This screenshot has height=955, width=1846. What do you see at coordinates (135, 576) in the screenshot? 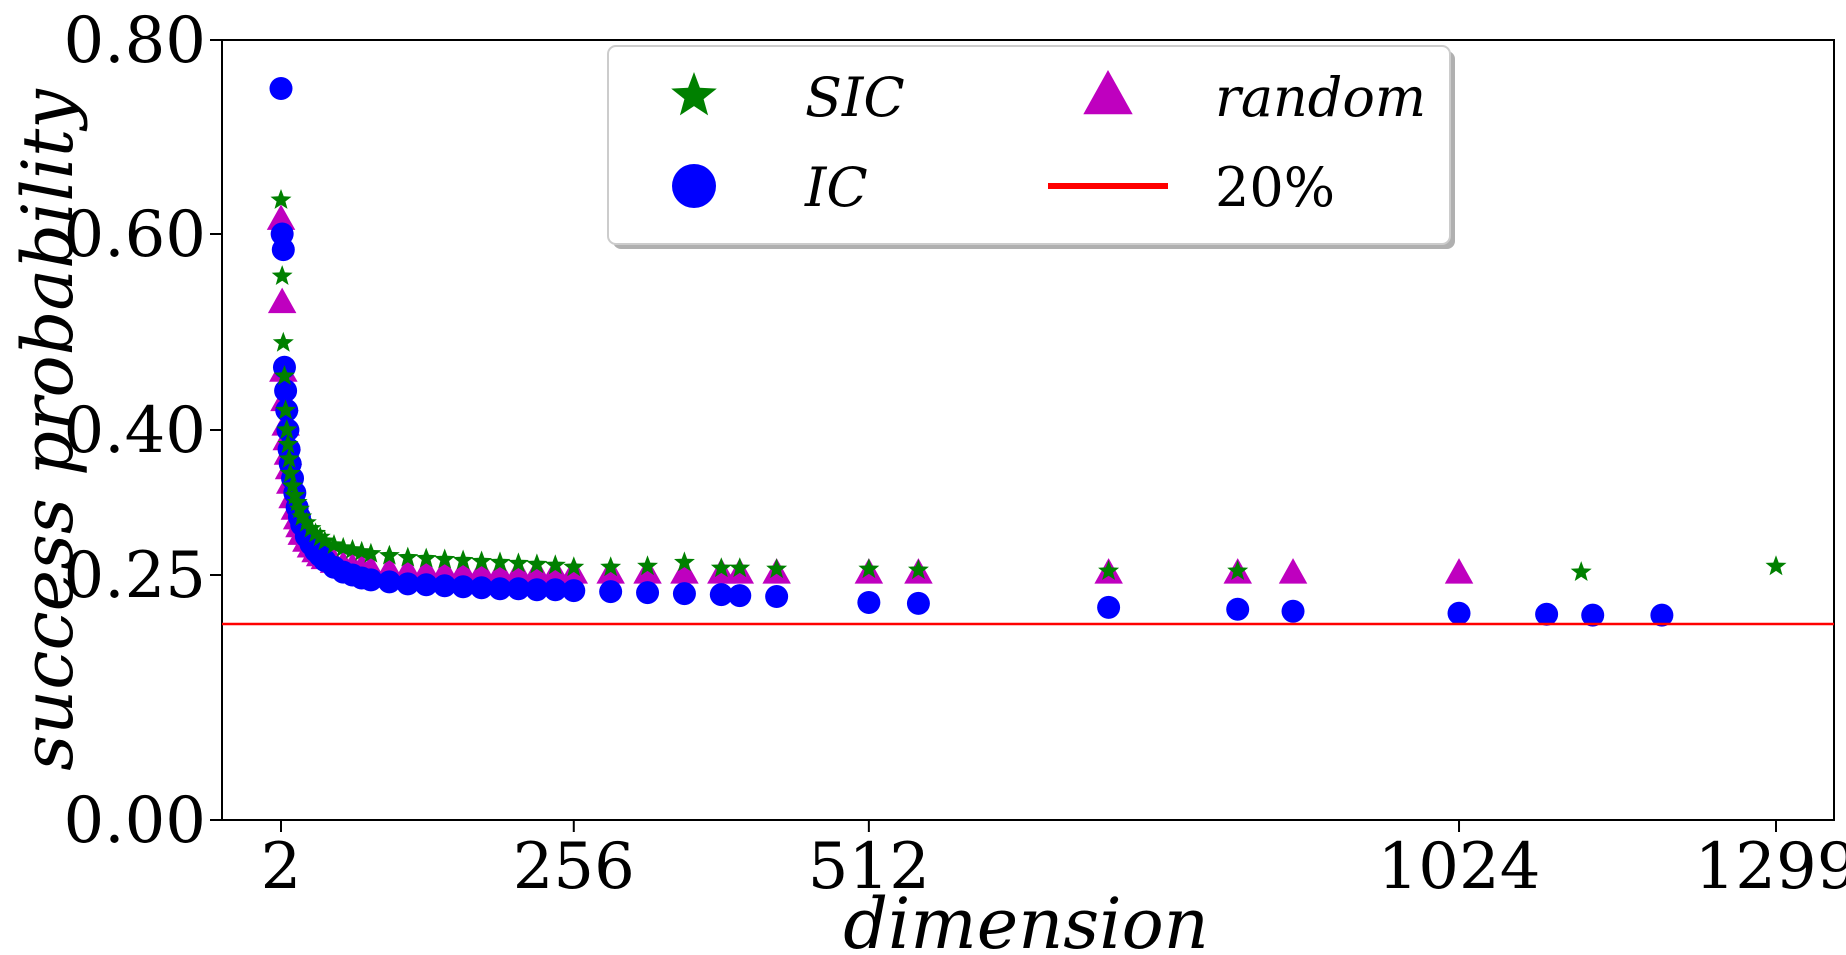
I see `y-tick-label: 0.25` at bounding box center [135, 576].